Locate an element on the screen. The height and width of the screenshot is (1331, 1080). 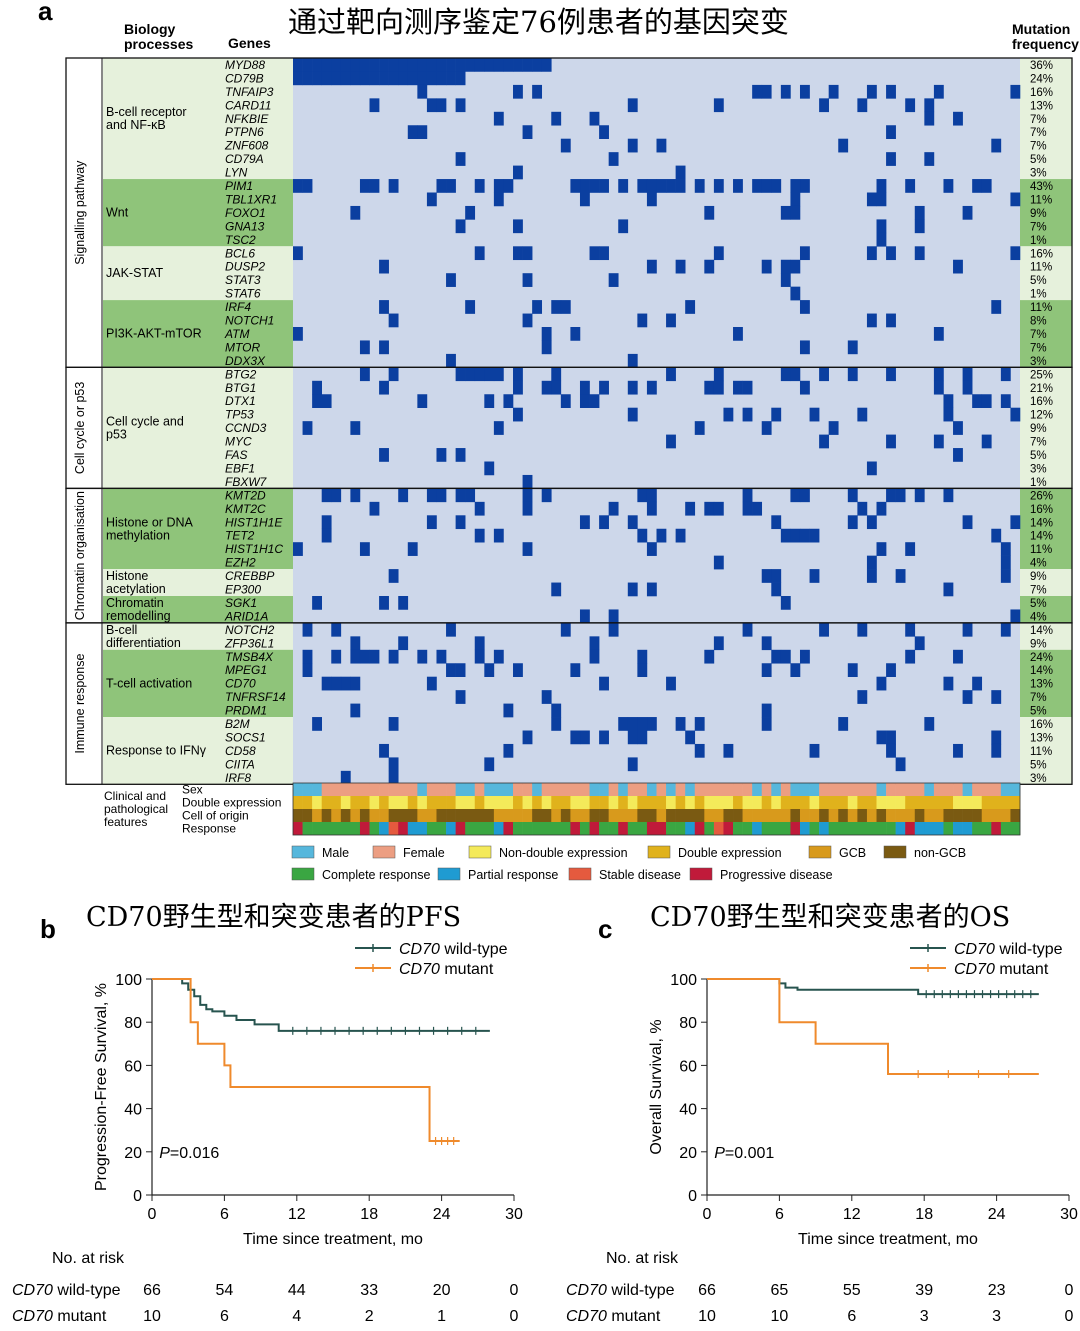
subgroup-label: Wnt is located at coordinates (117, 213).